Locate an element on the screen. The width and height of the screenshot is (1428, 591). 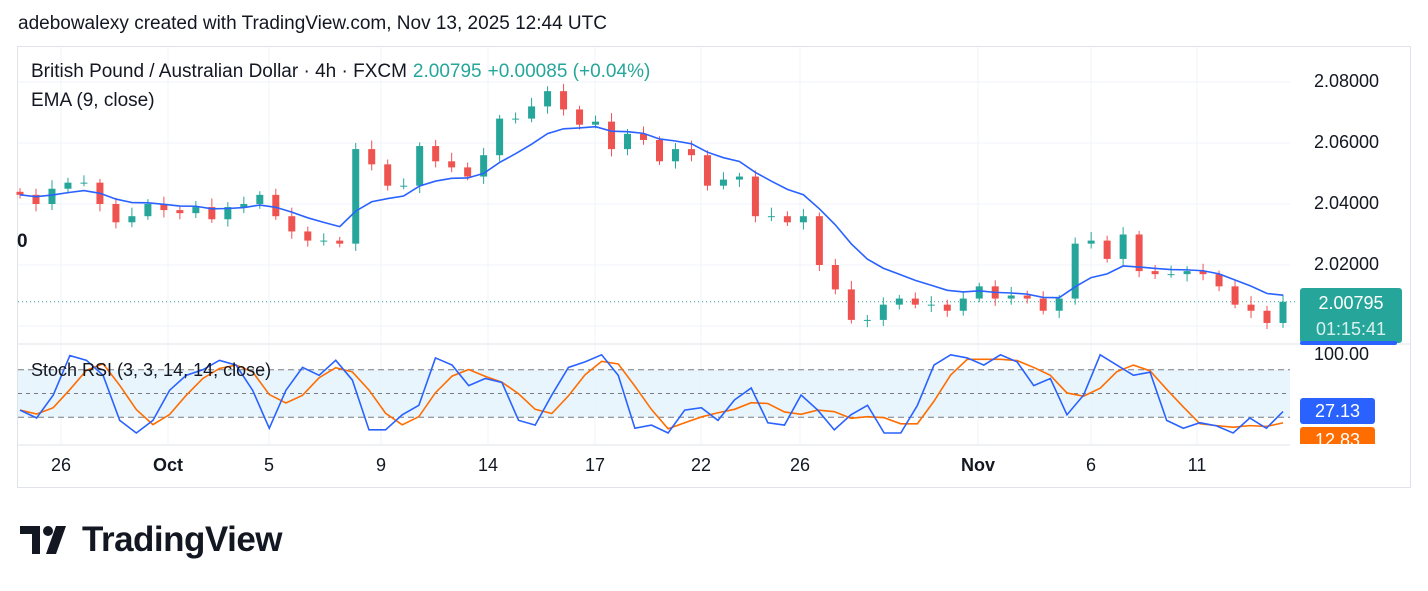
stoch-top-label: 100.00 is located at coordinates (1342, 354).